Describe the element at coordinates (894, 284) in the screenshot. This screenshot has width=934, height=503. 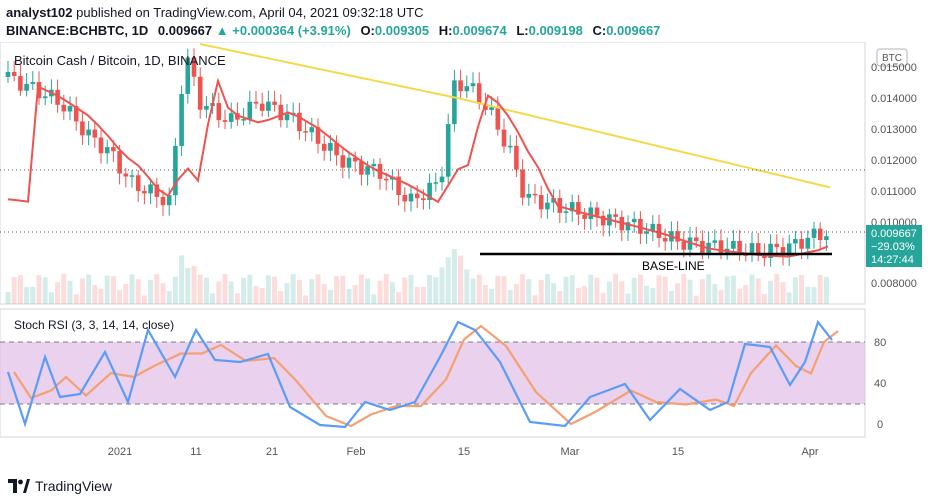
I see `price-tick: 0.008000` at that location.